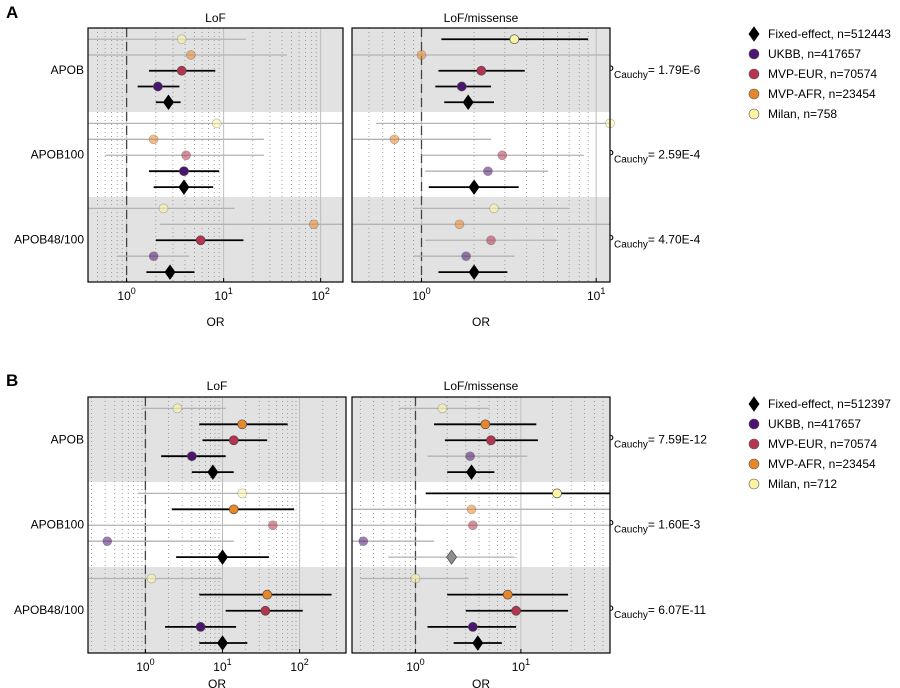 The height and width of the screenshot is (688, 900). I want to click on panel-letter: A, so click(12, 12).